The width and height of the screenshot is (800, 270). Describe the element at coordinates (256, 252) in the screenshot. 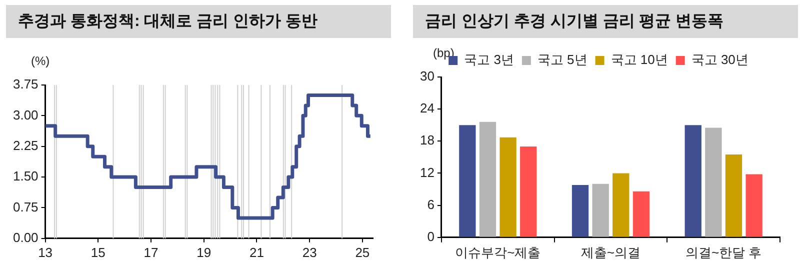

I see `x-tick-label: 21` at that location.